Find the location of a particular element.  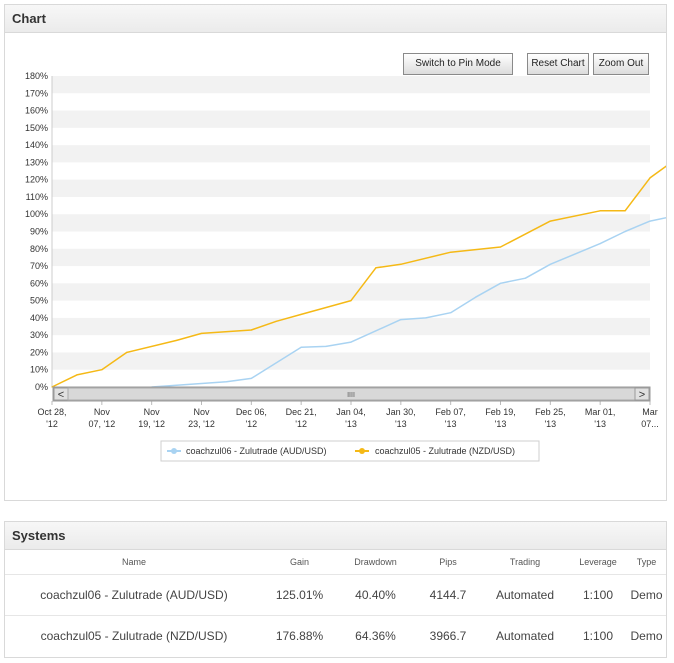

y-tick-label: 140% is located at coordinates (36, 145).